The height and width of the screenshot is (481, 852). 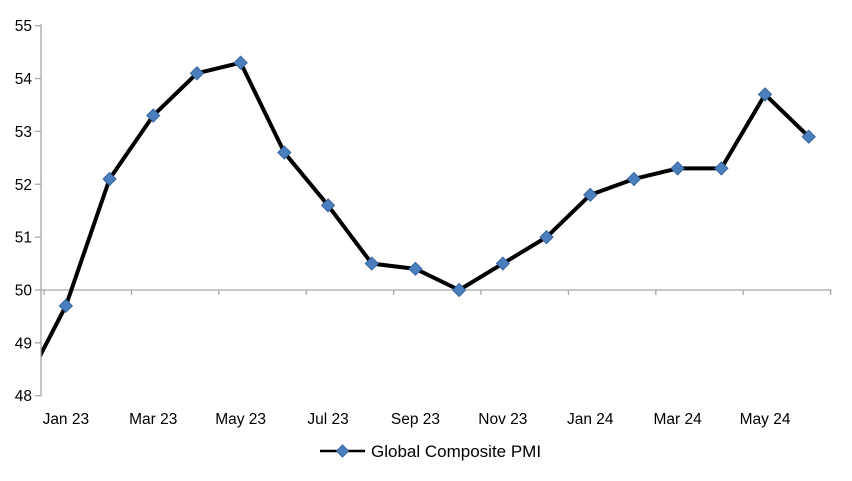 I want to click on x-tick-label: Jul 23, so click(x=327, y=419).